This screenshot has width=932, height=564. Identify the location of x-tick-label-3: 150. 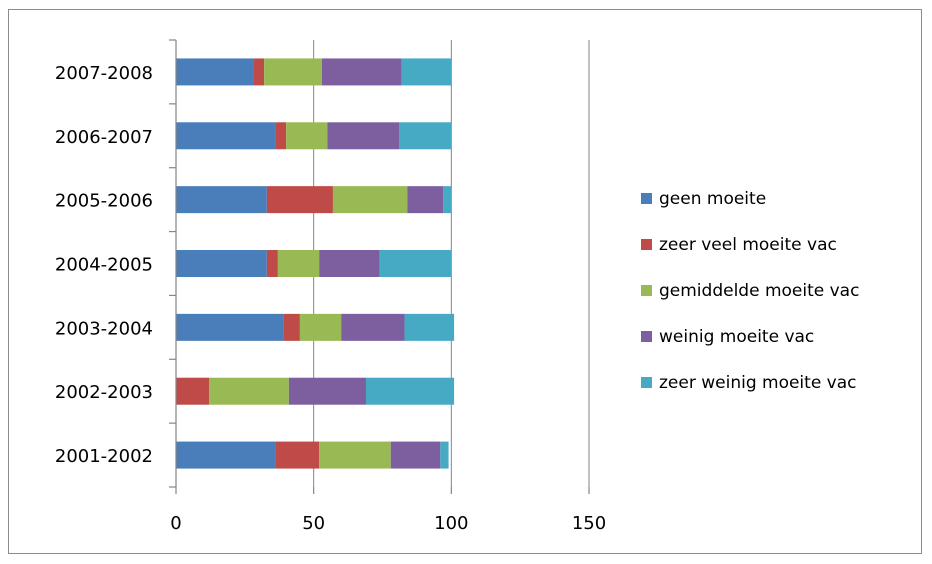
(589, 523).